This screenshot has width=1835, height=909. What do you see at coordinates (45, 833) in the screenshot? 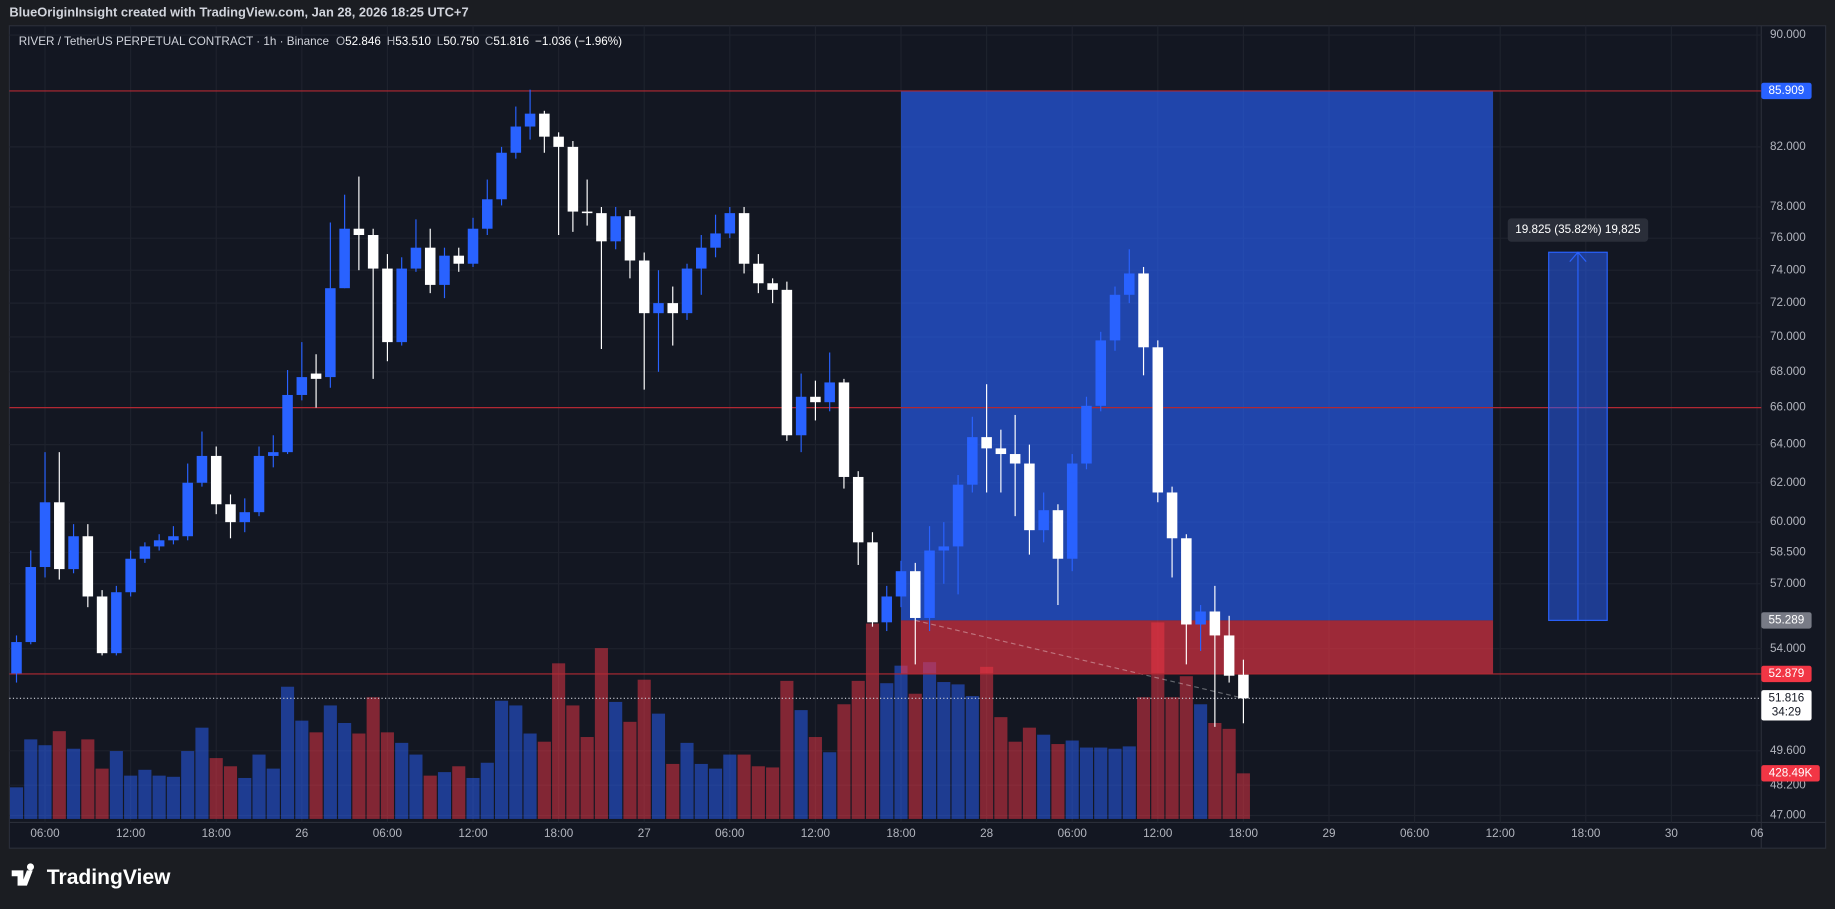
I see `x-tick-label: 06:00` at bounding box center [45, 833].